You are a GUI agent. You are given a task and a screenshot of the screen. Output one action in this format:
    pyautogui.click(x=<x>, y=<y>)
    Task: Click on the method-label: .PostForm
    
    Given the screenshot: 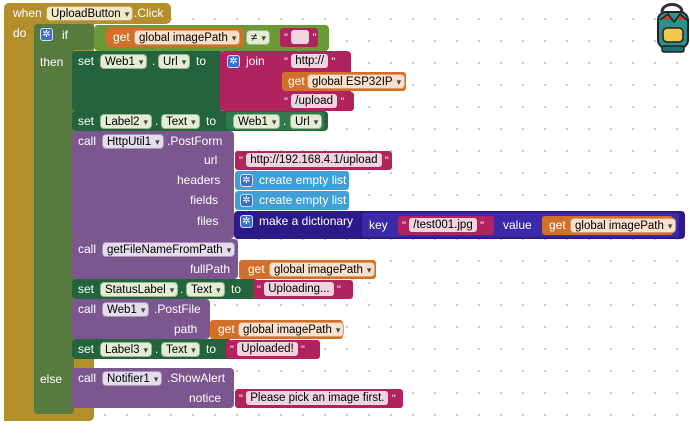 What is the action you would take?
    pyautogui.click(x=195, y=141)
    